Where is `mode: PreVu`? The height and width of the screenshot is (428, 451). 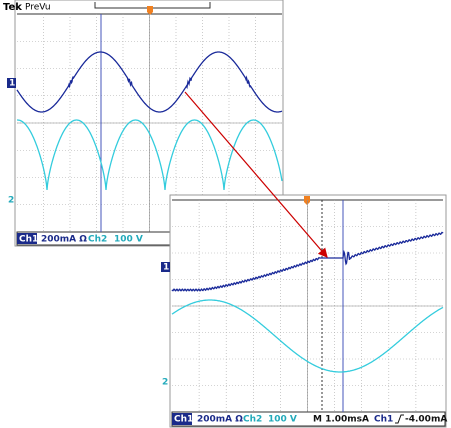 mode: PreVu is located at coordinates (38, 8).